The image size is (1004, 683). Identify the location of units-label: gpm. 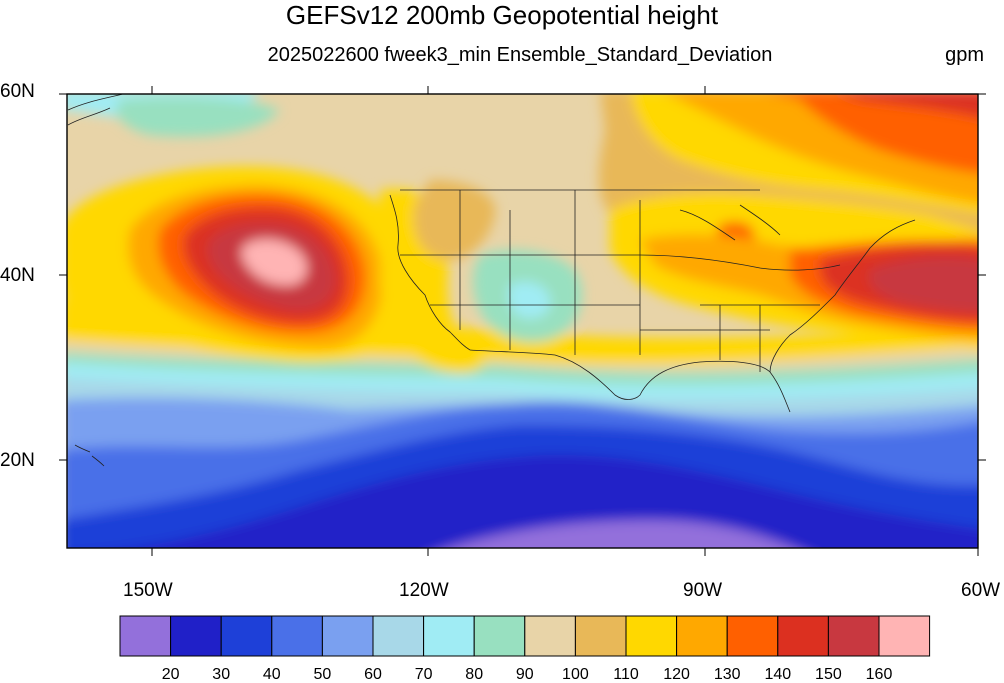
(964, 55).